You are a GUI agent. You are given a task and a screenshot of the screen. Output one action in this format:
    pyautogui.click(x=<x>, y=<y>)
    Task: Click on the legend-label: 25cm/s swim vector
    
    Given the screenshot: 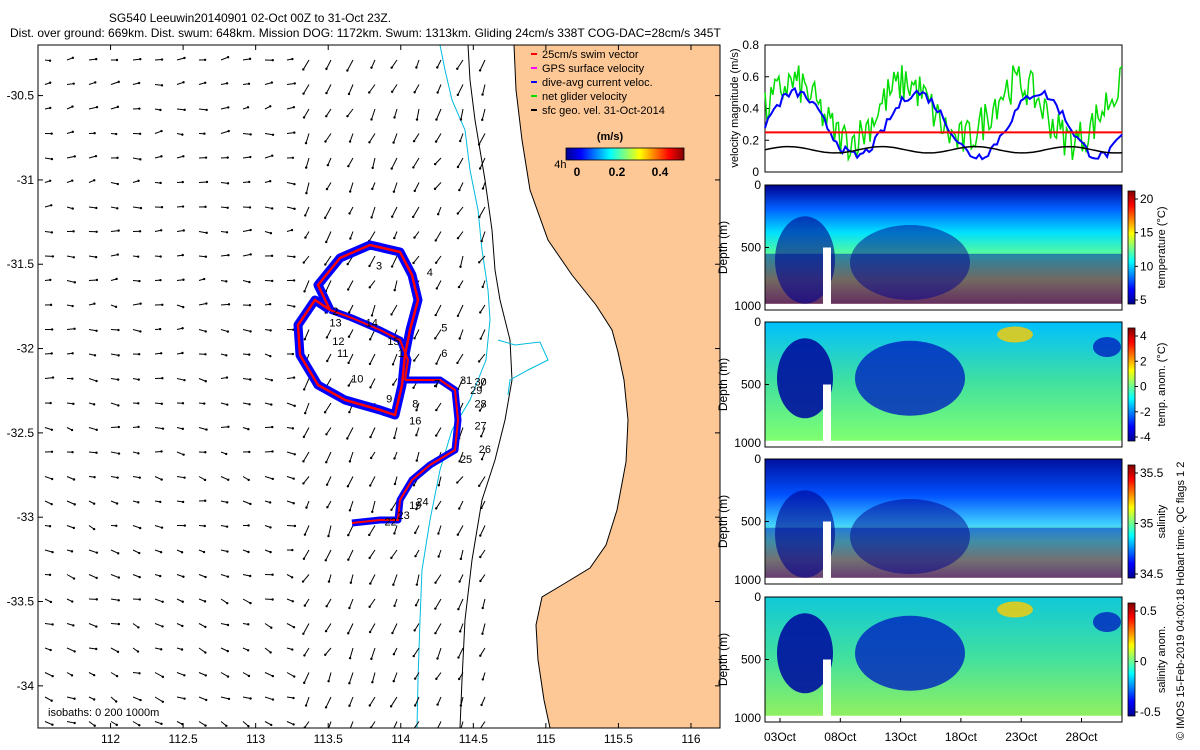 What is the action you would take?
    pyautogui.click(x=590, y=55)
    